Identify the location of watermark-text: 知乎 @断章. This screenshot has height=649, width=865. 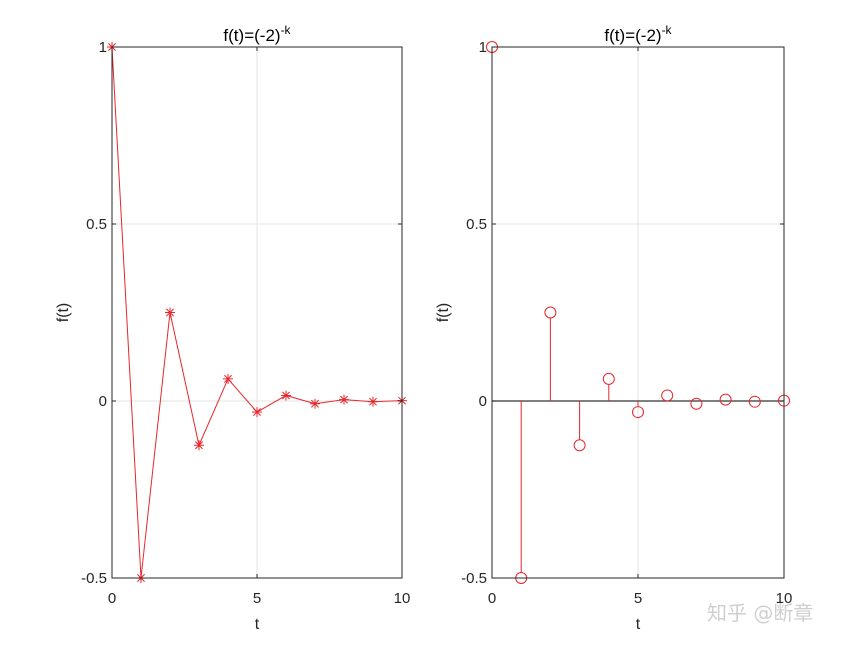
(760, 613).